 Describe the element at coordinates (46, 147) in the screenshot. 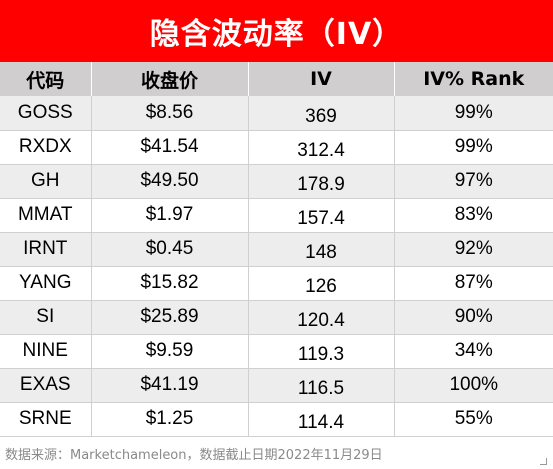

I see `cell-code: RXDX` at that location.